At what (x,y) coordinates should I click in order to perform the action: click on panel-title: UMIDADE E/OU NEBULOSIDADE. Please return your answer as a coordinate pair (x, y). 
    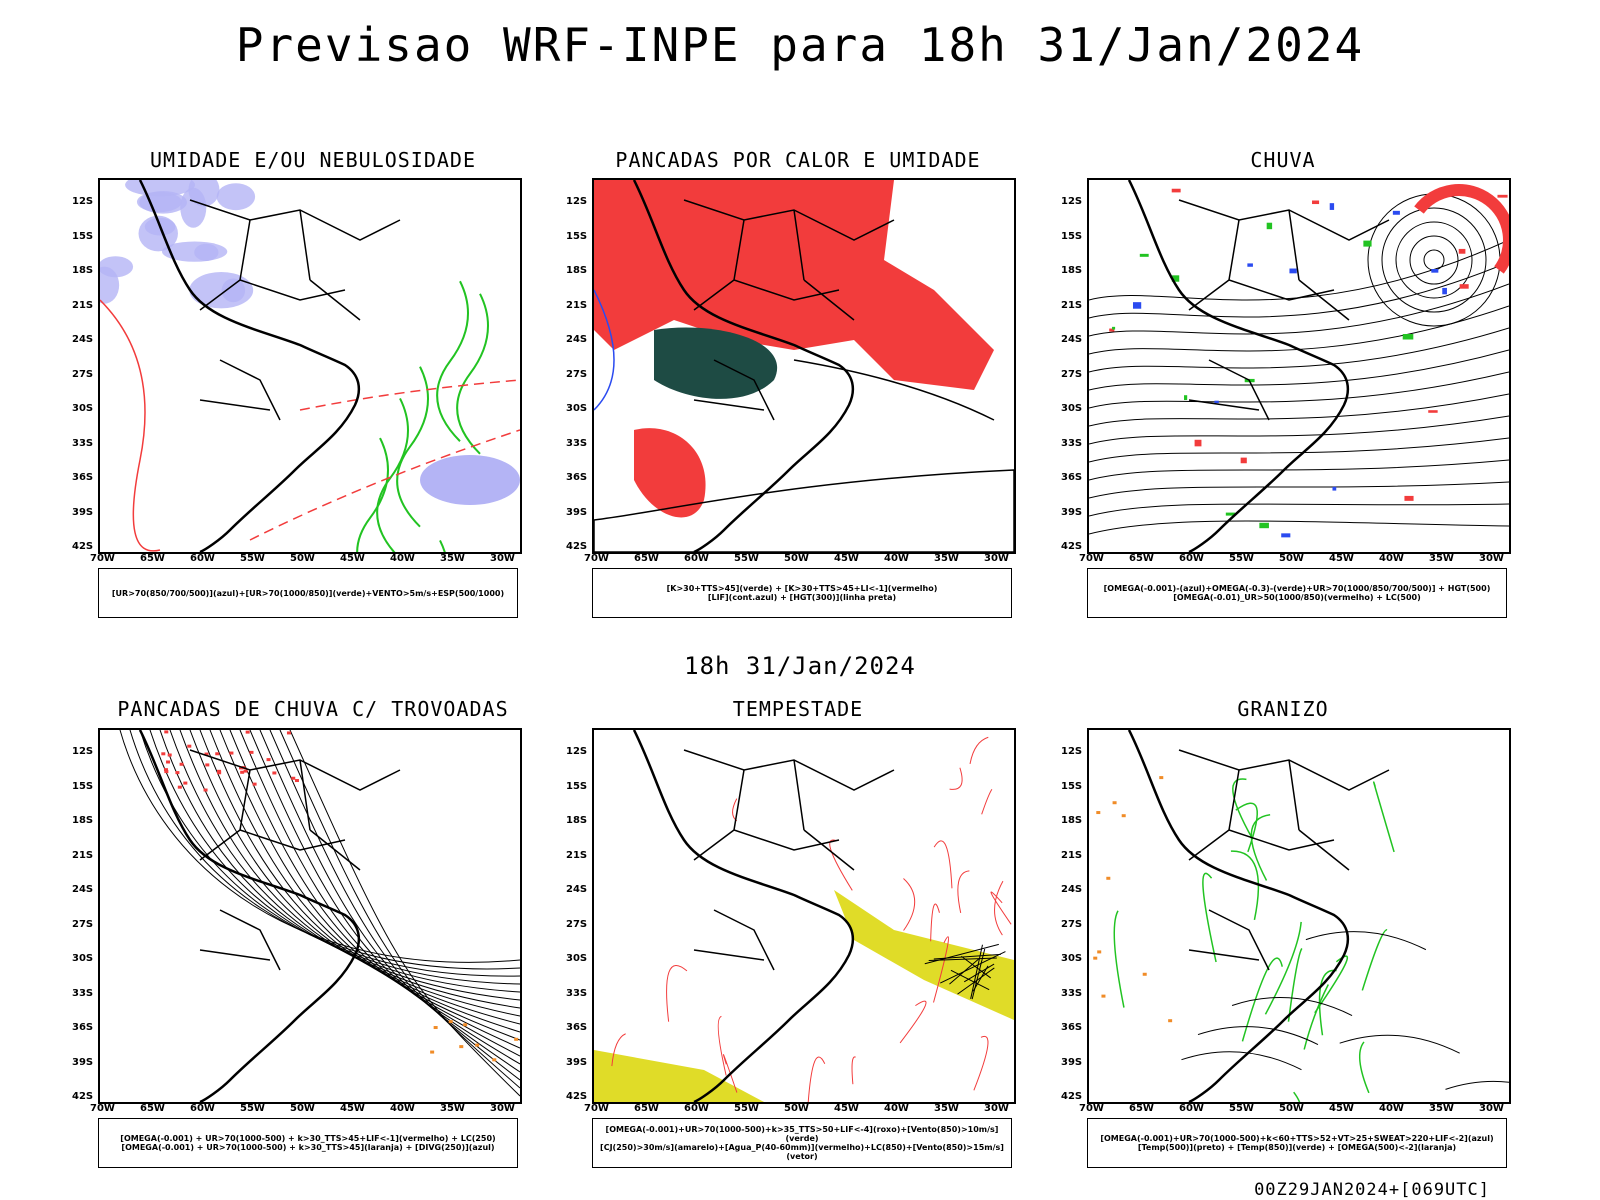
    Looking at the image, I should click on (313, 160).